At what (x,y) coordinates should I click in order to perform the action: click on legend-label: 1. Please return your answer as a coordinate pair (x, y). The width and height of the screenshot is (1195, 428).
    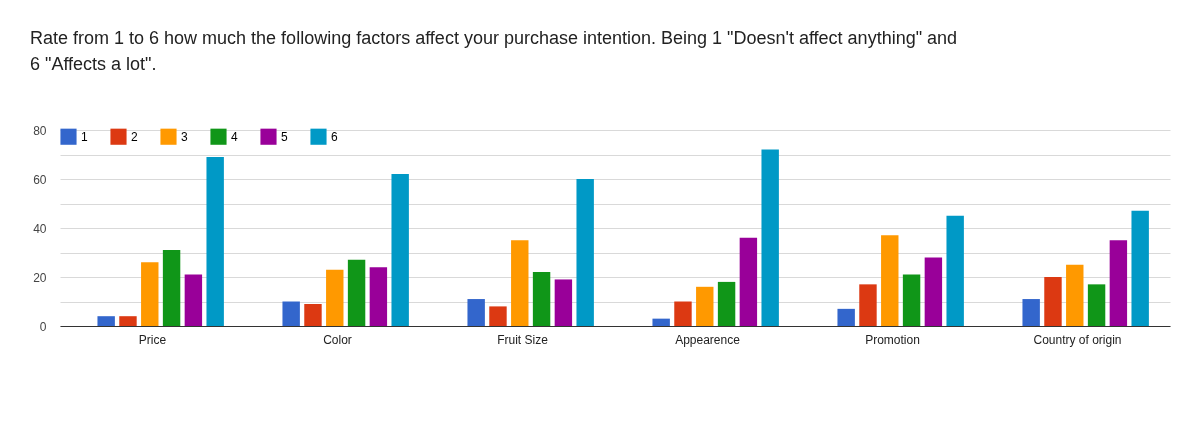
    Looking at the image, I should click on (84, 136).